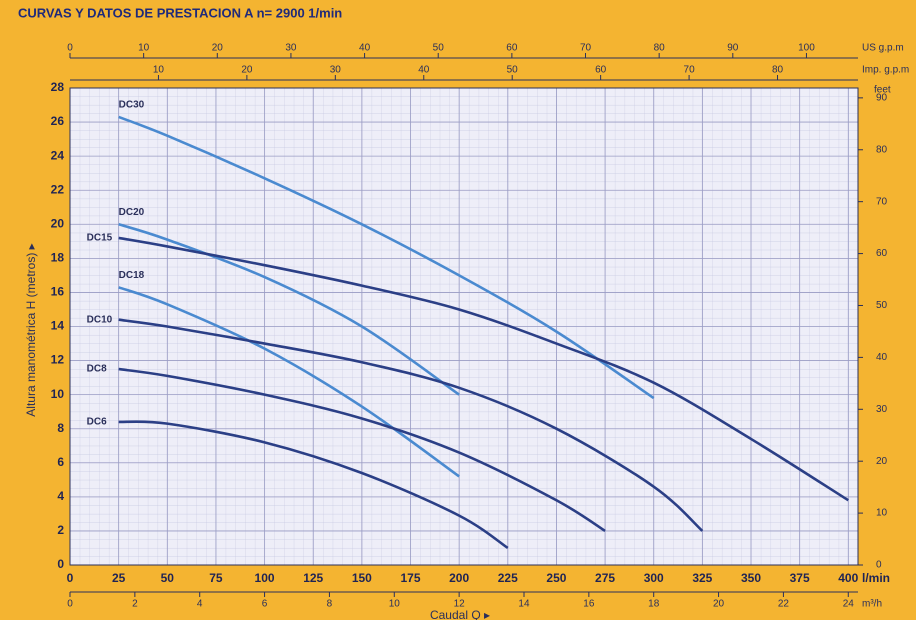 The height and width of the screenshot is (620, 916). I want to click on y2-tick-label: 80, so click(882, 149).